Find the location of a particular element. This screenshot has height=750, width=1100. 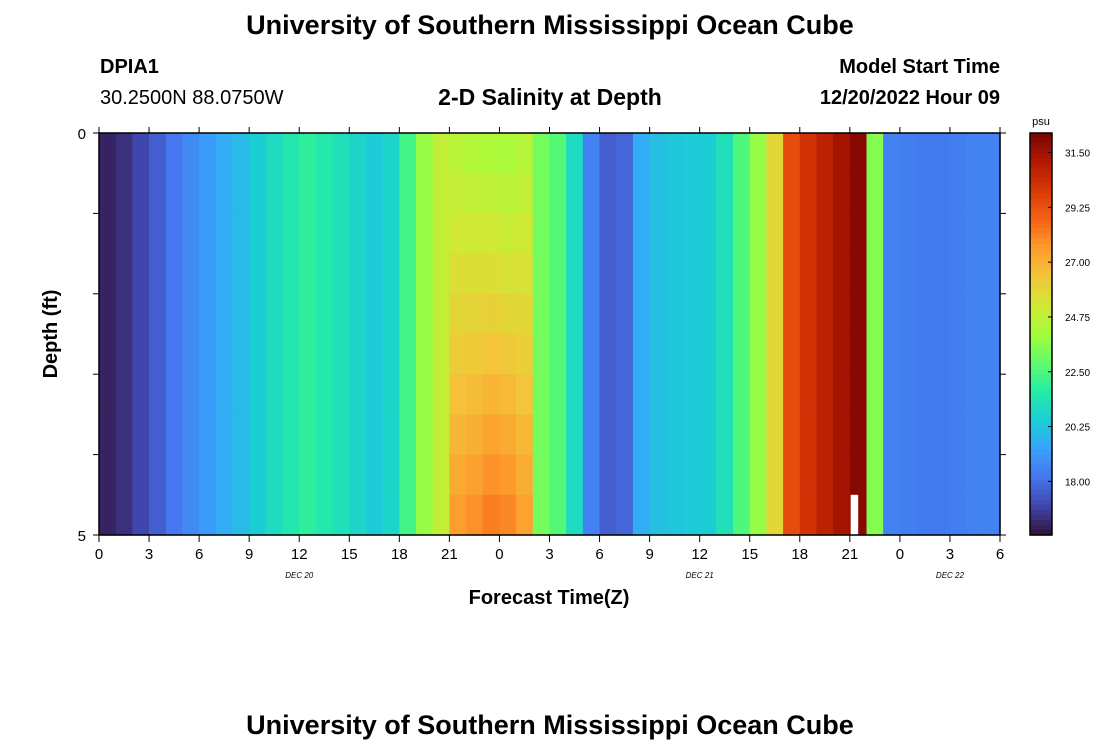

colorbar-tick-label: 20.25 is located at coordinates (1077, 428).